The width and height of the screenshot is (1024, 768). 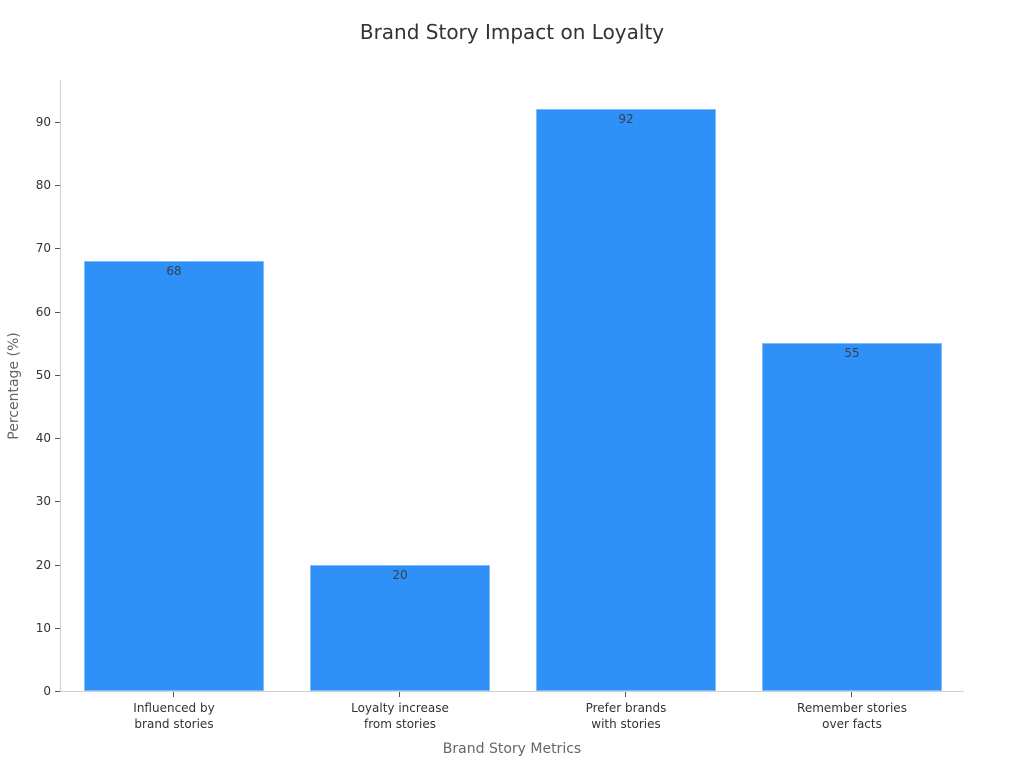 I want to click on y-tick: 60, so click(x=30, y=312).